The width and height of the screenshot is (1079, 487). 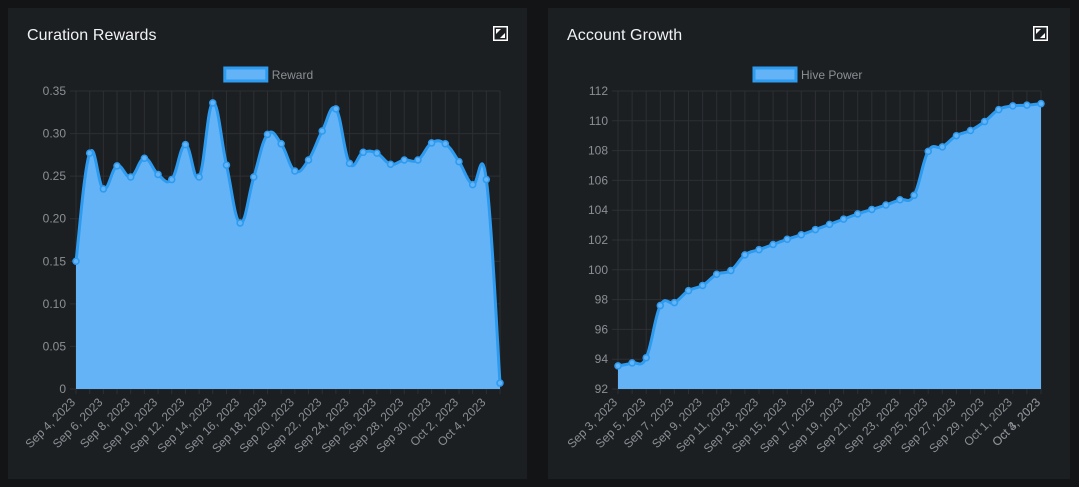 I want to click on y-tick-label: 0.15, so click(x=55, y=261).